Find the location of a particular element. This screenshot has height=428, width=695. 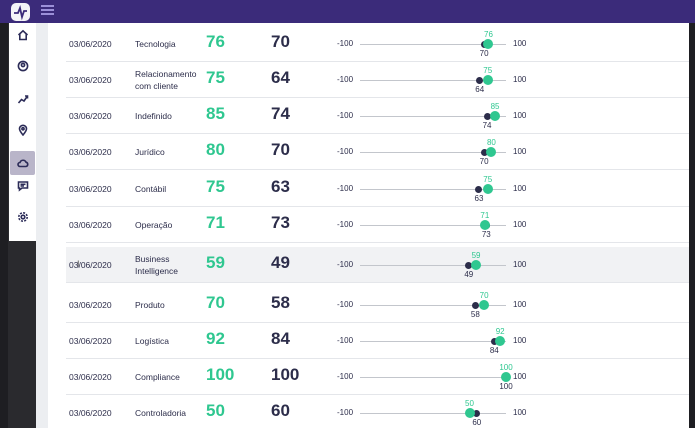

hamburger-icon is located at coordinates (47, 10).